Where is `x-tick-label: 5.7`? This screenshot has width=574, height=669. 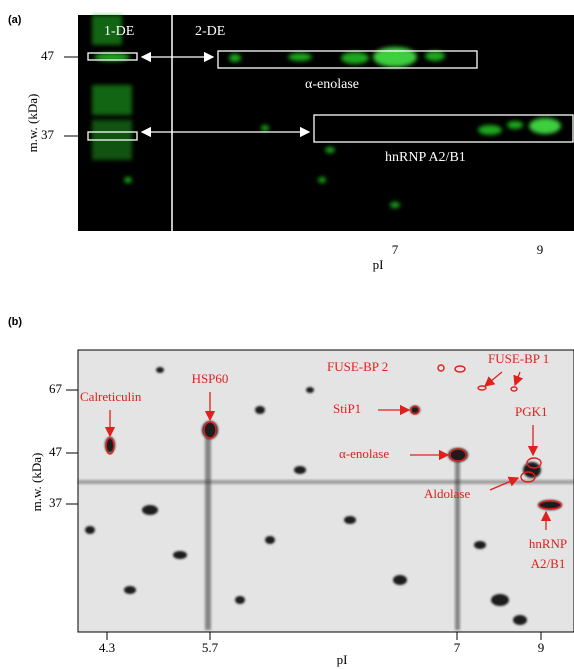 x-tick-label: 5.7 is located at coordinates (210, 647).